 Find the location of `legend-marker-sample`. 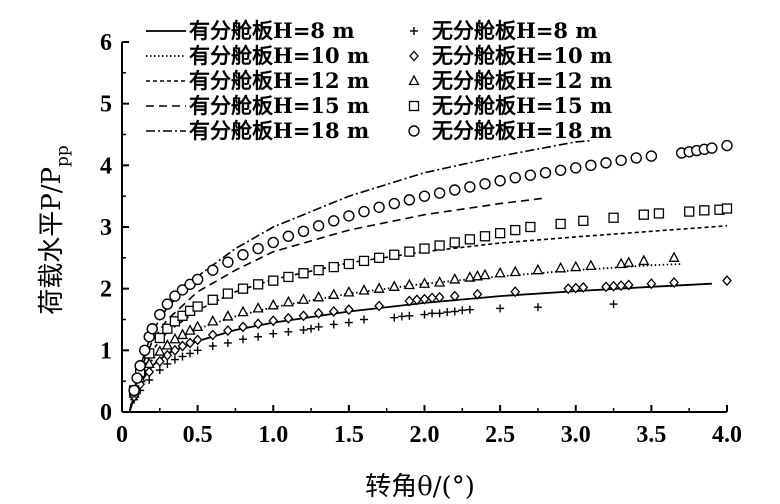

legend-marker-sample is located at coordinates (414, 56).